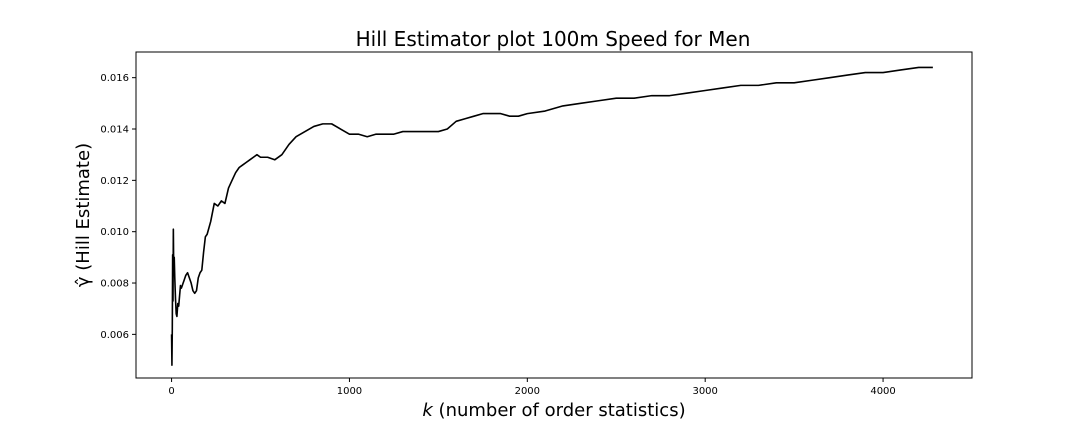 The height and width of the screenshot is (432, 1080). I want to click on x-axis: 0 1000 2000 3000 4000, so click(532, 387).